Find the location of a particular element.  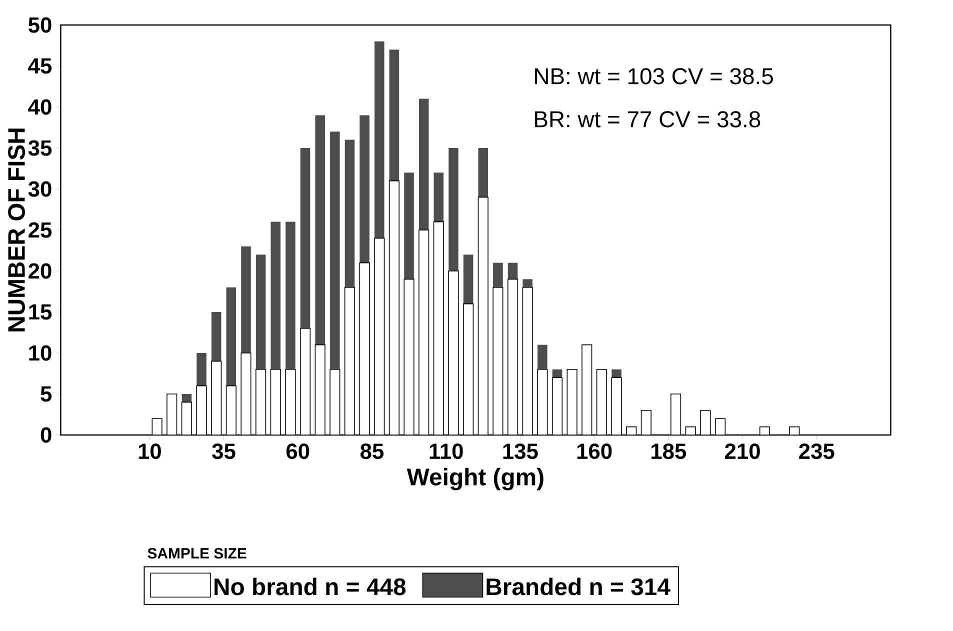

legend-label: No brand n = 448 is located at coordinates (310, 587).